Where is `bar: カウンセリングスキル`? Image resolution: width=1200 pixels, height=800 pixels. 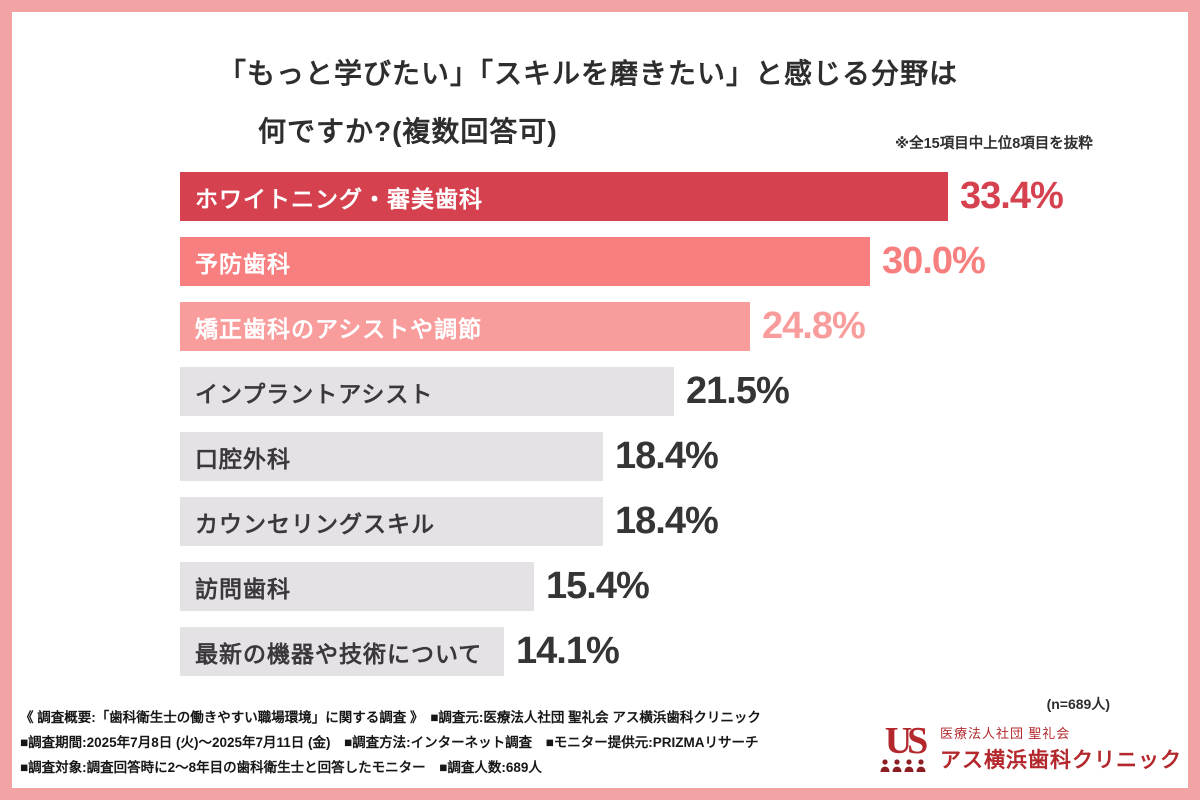 bar: カウンセリングスキル is located at coordinates (391, 521).